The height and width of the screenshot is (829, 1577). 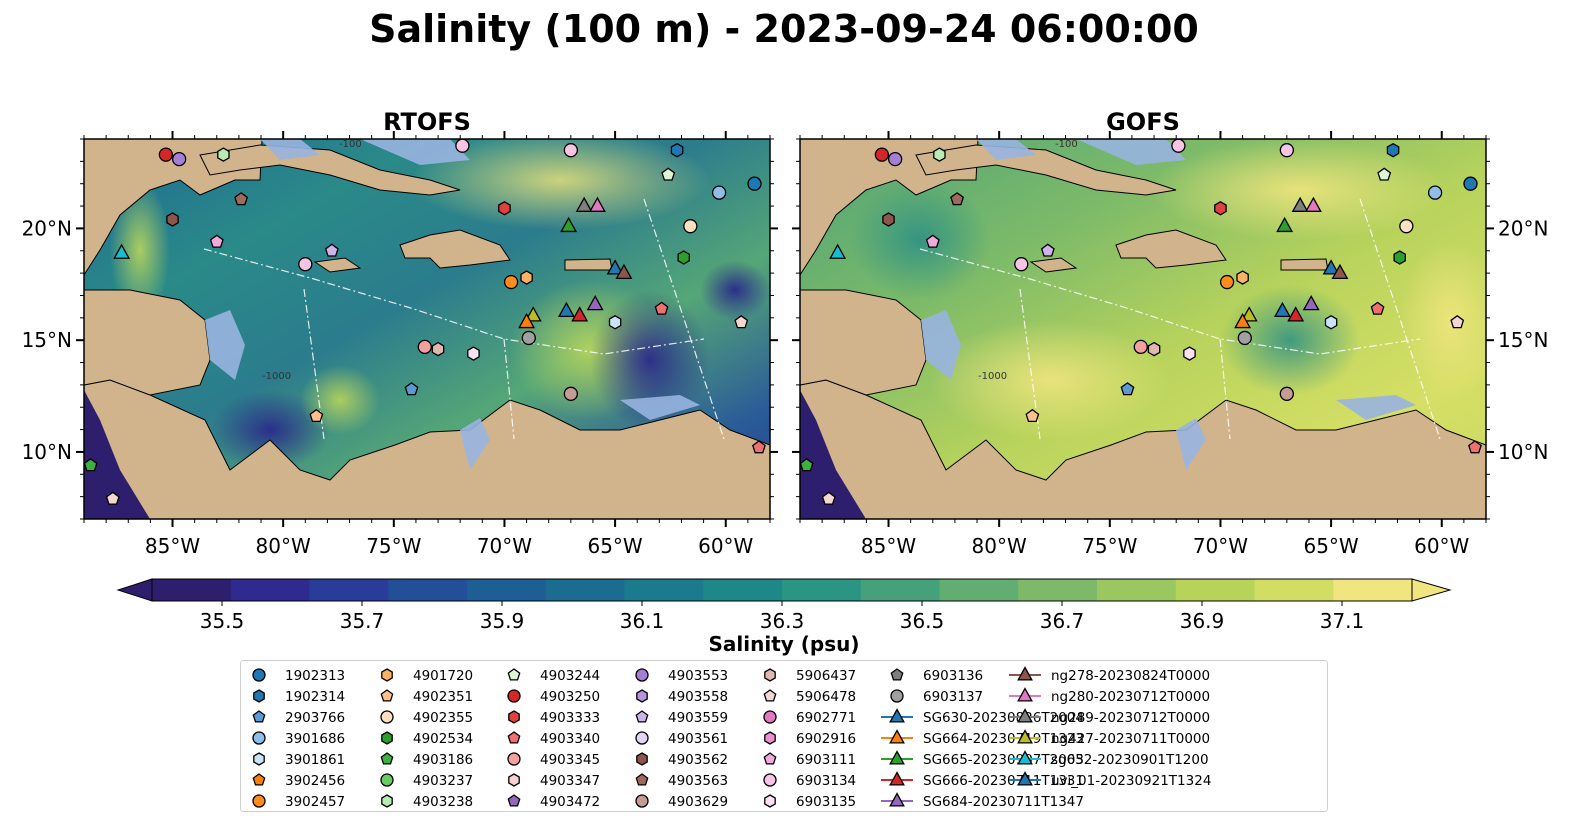 What do you see at coordinates (1003, 718) in the screenshot?
I see `legend-label: SG630-20230826T2004` at bounding box center [1003, 718].